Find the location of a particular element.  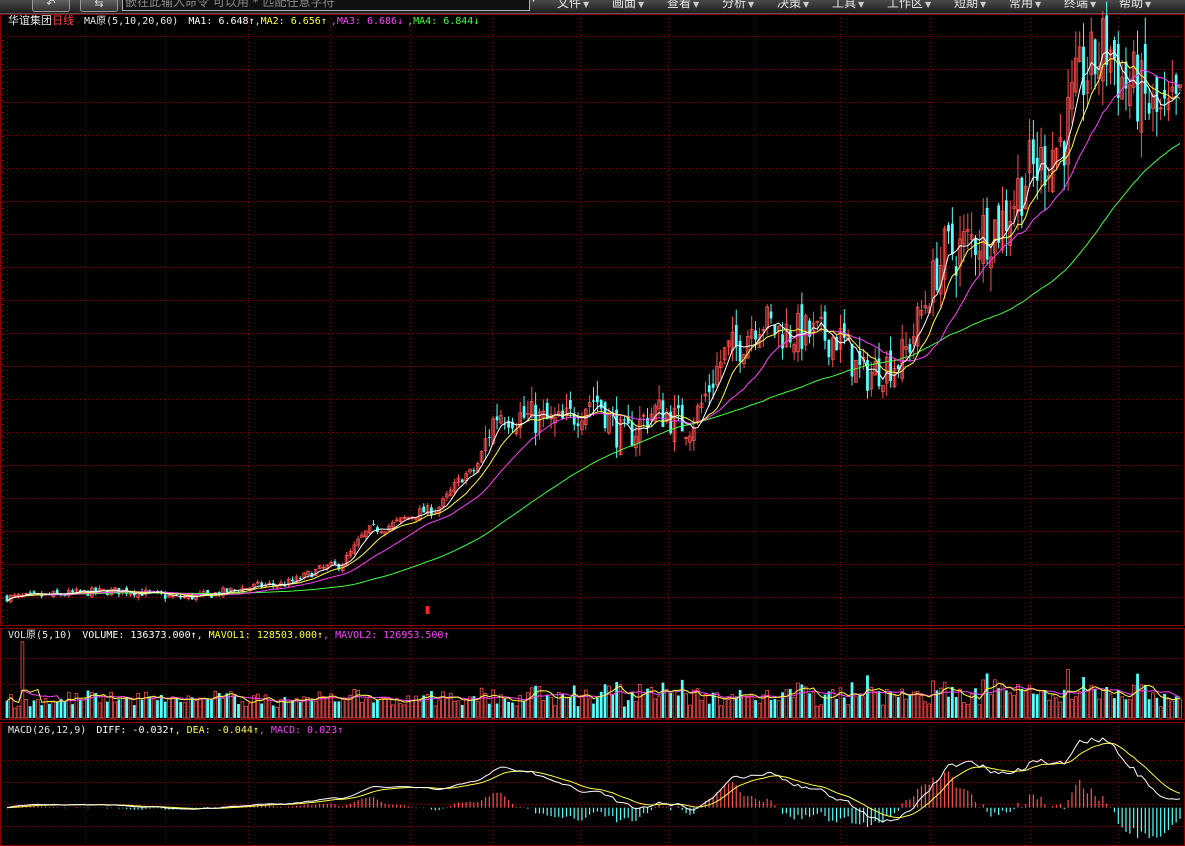

command-input: 嵌在此输入命令 可以用 * 匹配任意字符 is located at coordinates (326, 5).